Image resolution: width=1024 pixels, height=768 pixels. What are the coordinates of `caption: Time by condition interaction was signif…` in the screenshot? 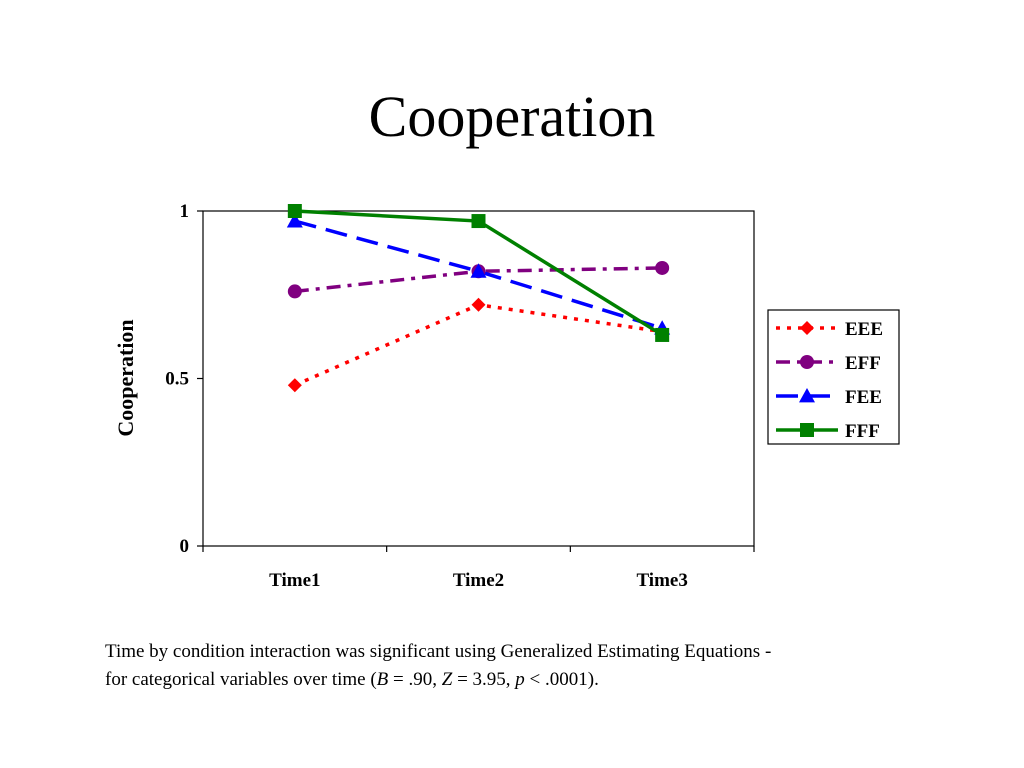 It's located at (515, 666).